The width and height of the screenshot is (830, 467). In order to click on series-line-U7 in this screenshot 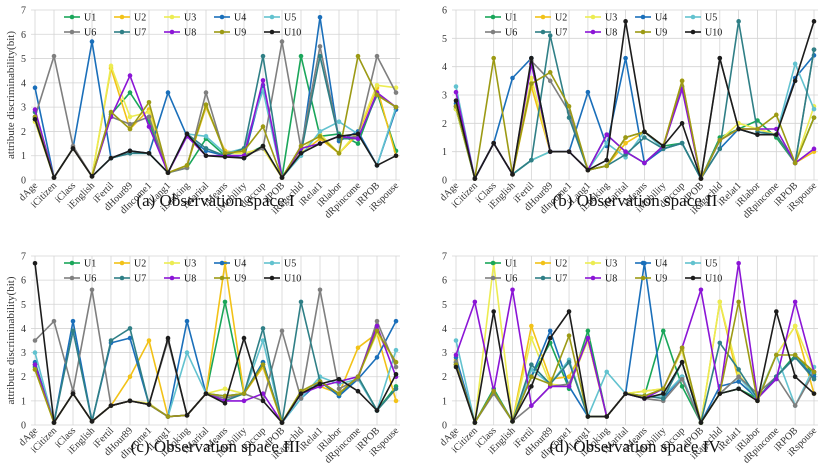, I will do `click(635, 383)`.